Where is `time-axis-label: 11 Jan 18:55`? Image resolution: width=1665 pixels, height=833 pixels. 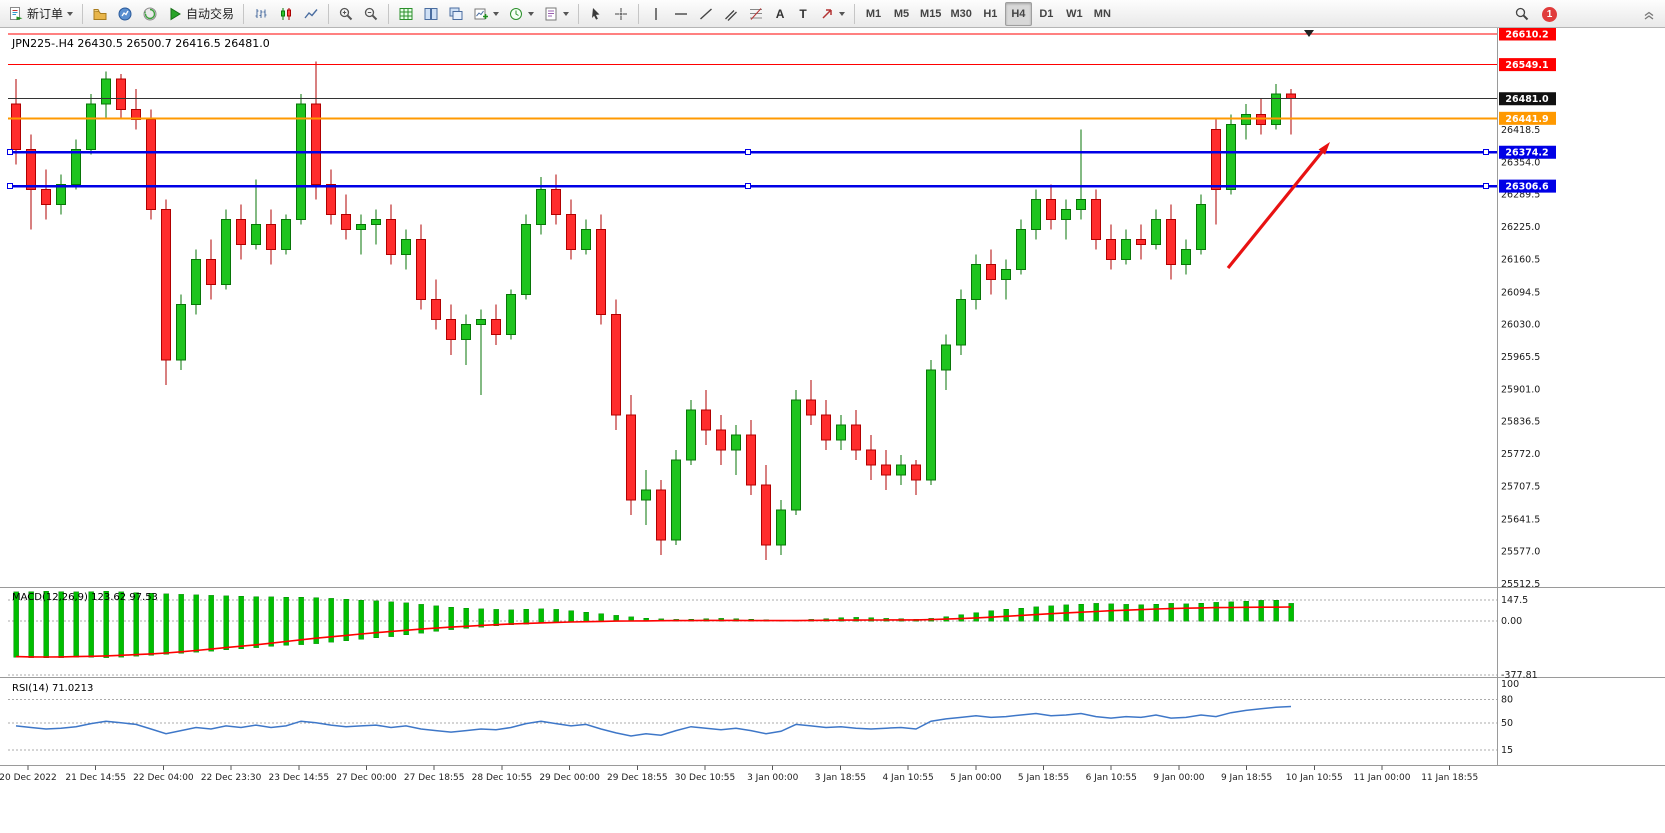
time-axis-label: 11 Jan 18:55 is located at coordinates (1449, 778).